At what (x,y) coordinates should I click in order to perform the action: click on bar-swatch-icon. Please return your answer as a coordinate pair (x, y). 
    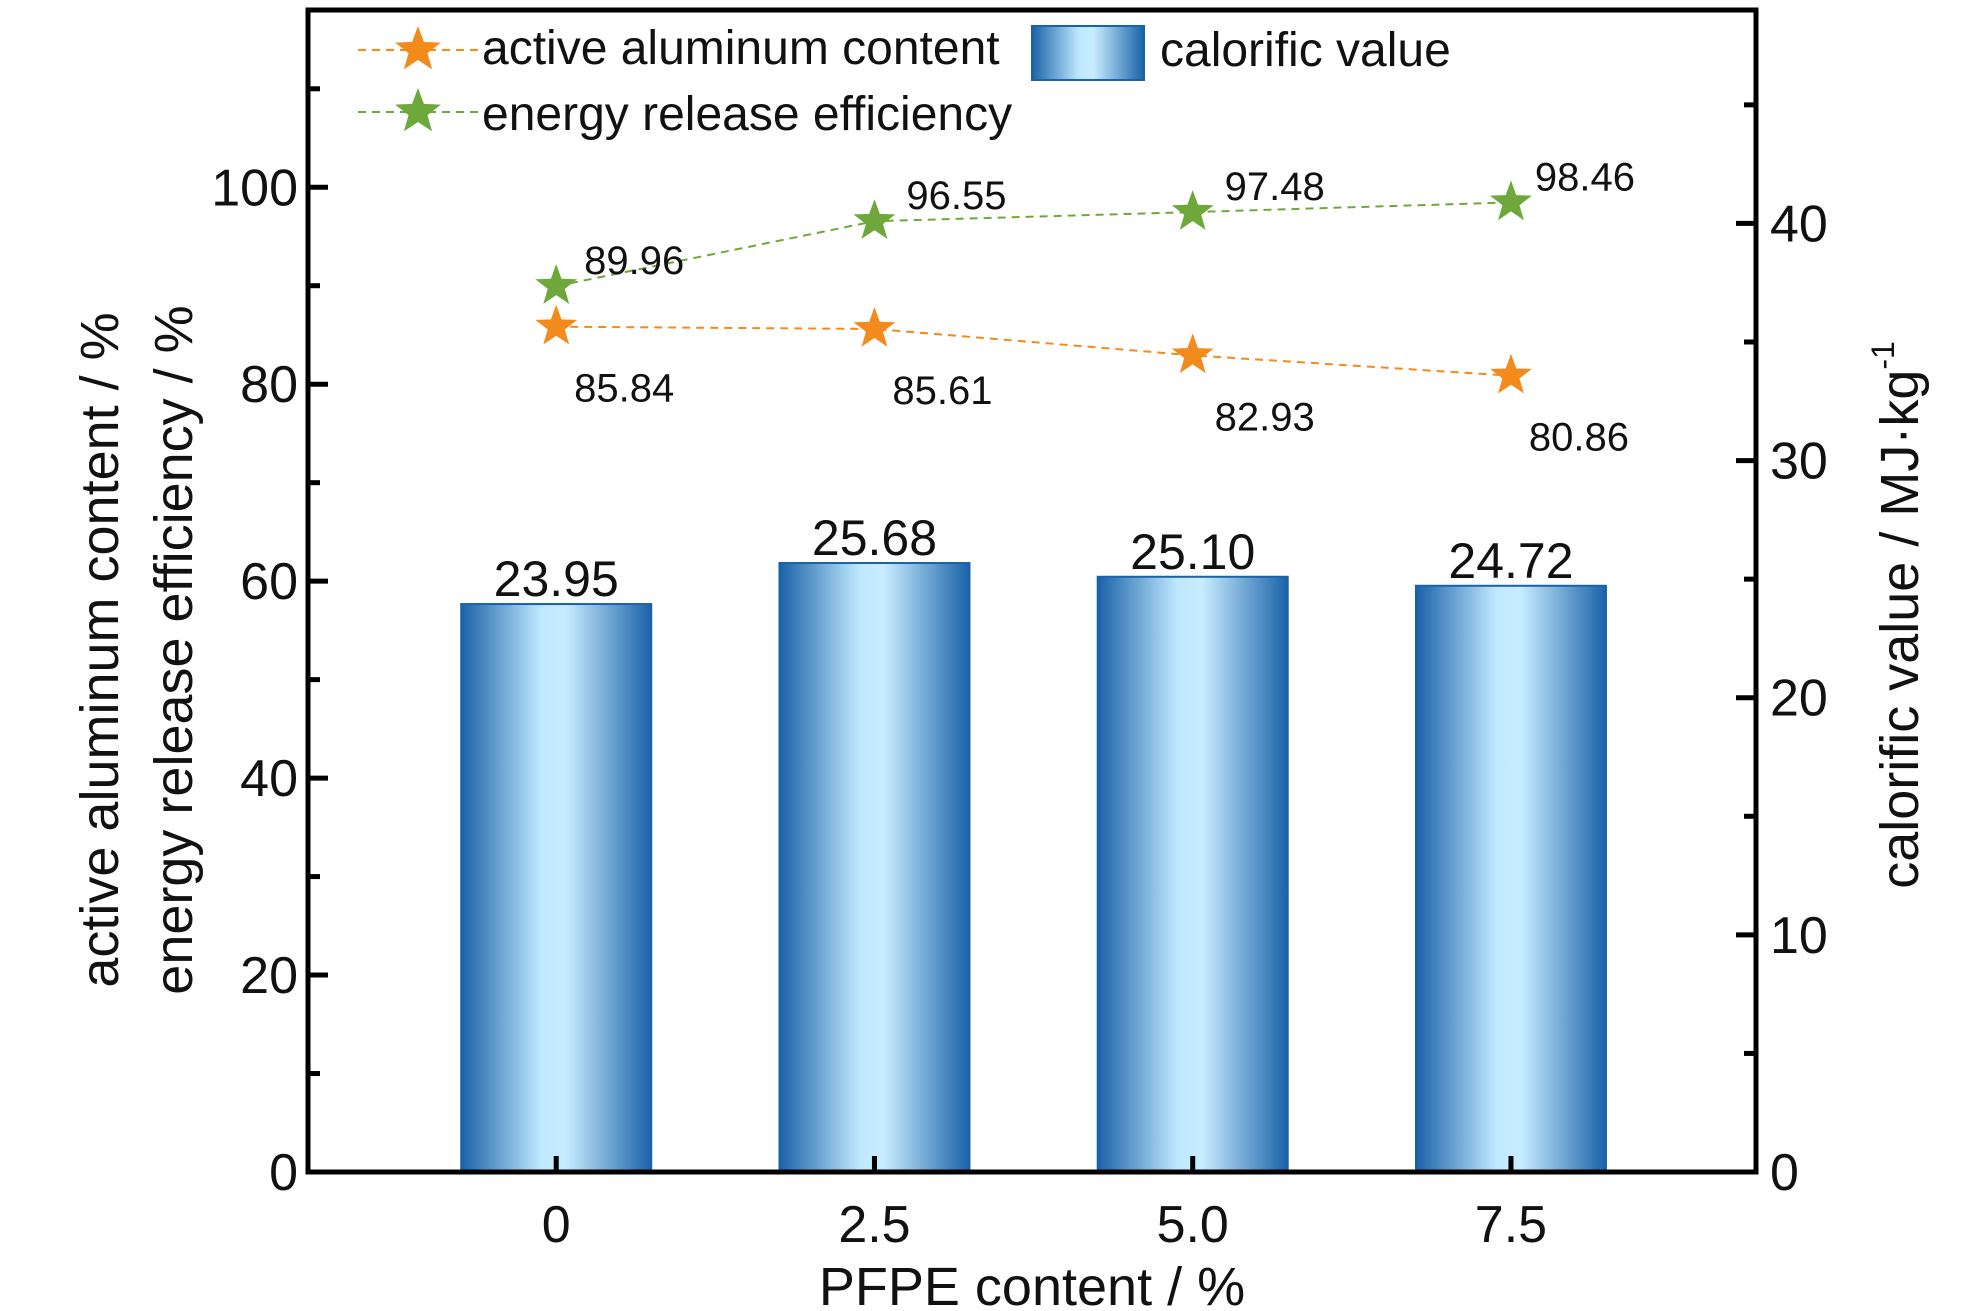
    Looking at the image, I should click on (1088, 53).